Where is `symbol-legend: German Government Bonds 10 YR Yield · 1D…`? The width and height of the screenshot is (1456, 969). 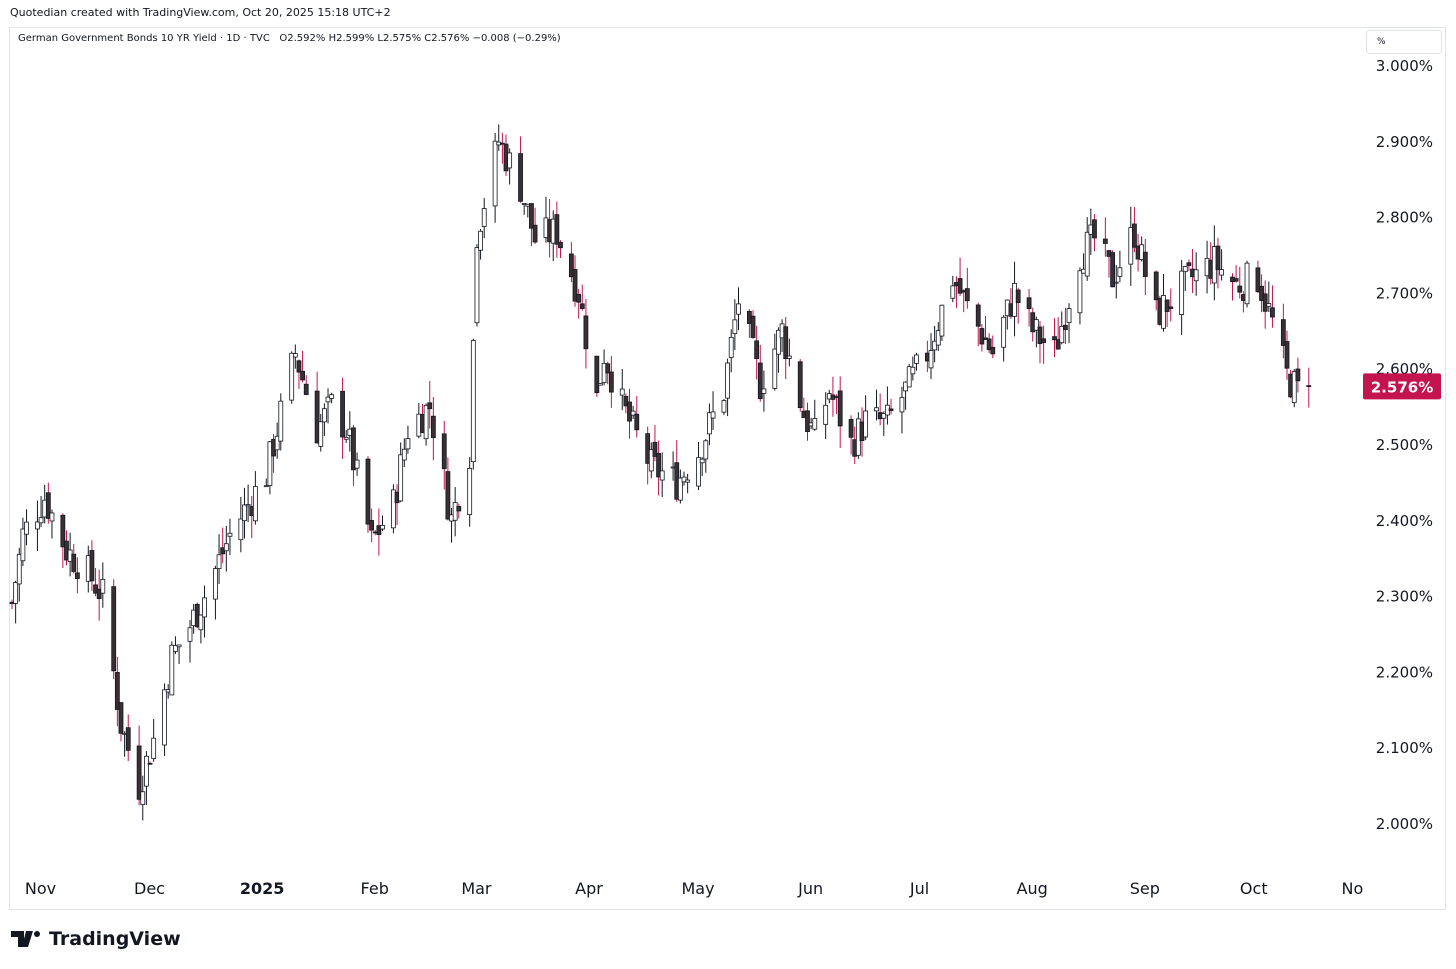 symbol-legend: German Government Bonds 10 YR Yield · 1D… is located at coordinates (289, 38).